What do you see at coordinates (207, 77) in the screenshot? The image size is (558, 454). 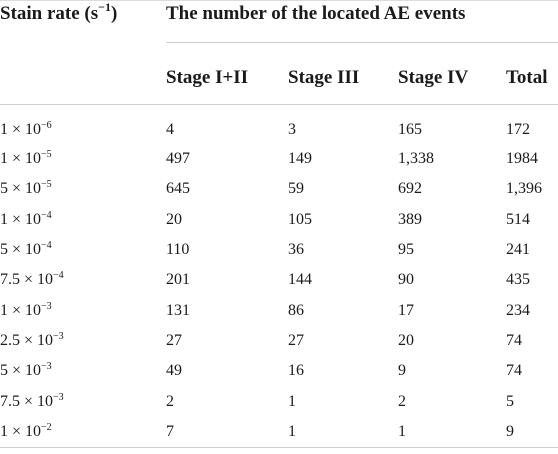 I see `stage-1-2-header: Stage I+II` at bounding box center [207, 77].